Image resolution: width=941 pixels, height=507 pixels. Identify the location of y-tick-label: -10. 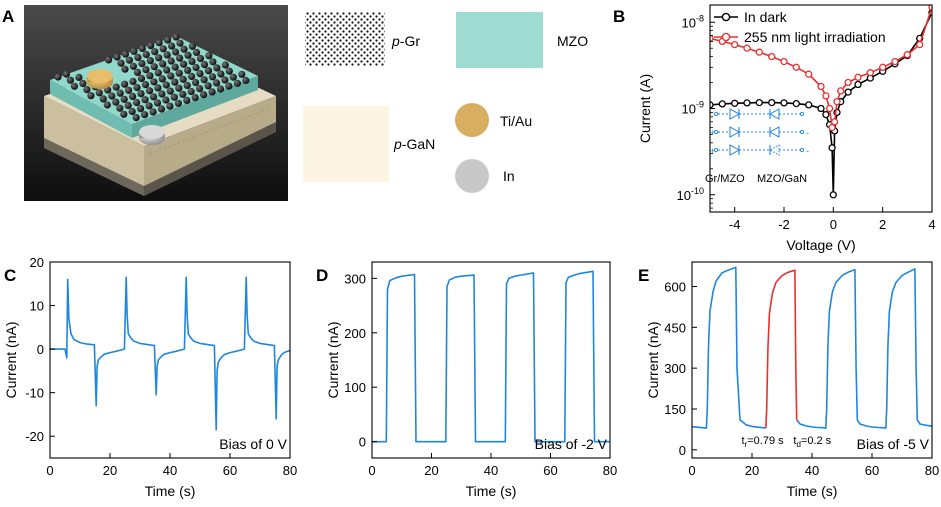
(34, 393).